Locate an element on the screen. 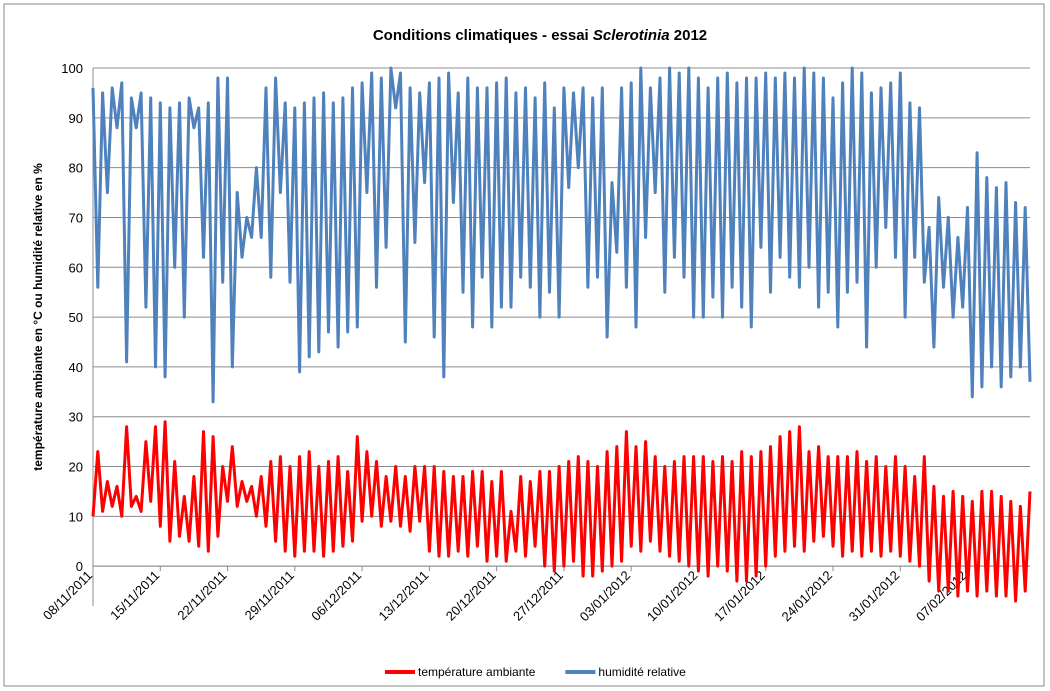 The height and width of the screenshot is (691, 1050). legend-label: humidité relative is located at coordinates (642, 672).